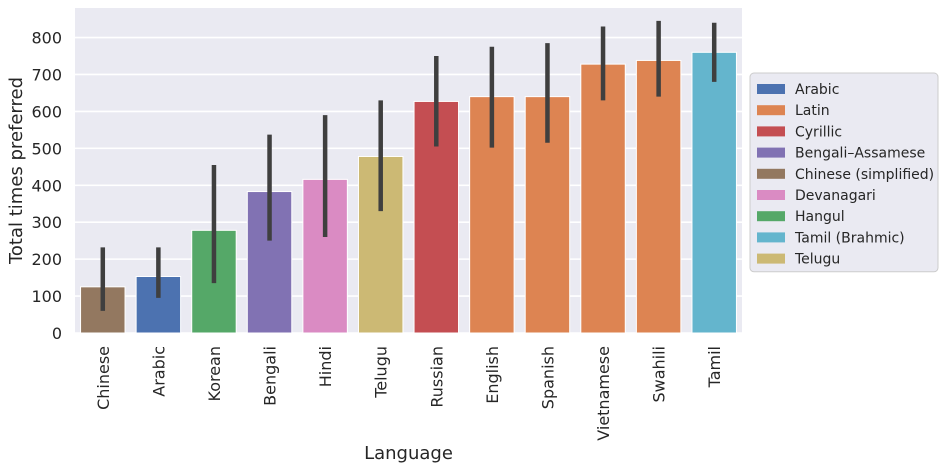 The width and height of the screenshot is (947, 470). Describe the element at coordinates (325, 366) in the screenshot. I see `x-tick-label: Hindi` at that location.